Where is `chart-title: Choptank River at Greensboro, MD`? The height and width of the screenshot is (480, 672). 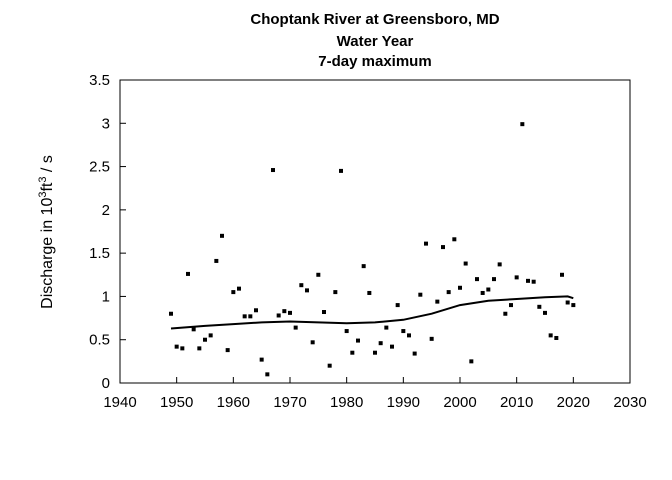 chart-title: Choptank River at Greensboro, MD is located at coordinates (375, 19).